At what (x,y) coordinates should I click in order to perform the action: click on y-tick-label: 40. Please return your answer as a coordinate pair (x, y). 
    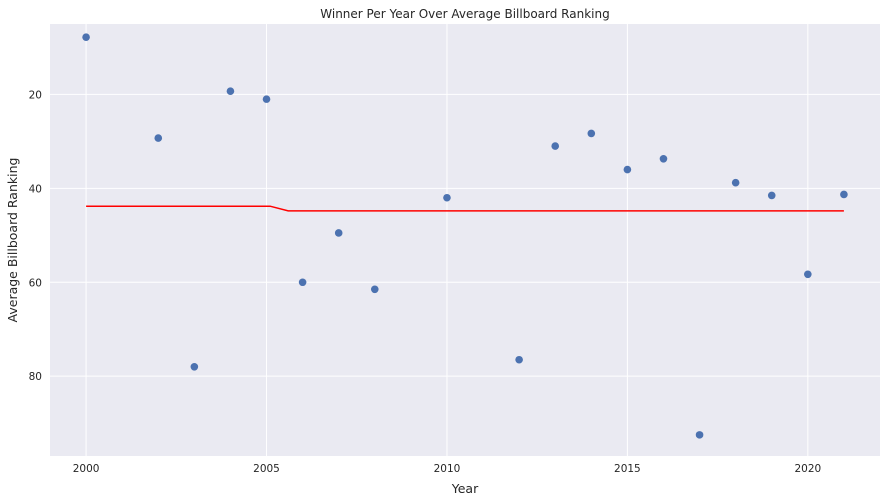
    Looking at the image, I should click on (35, 189).